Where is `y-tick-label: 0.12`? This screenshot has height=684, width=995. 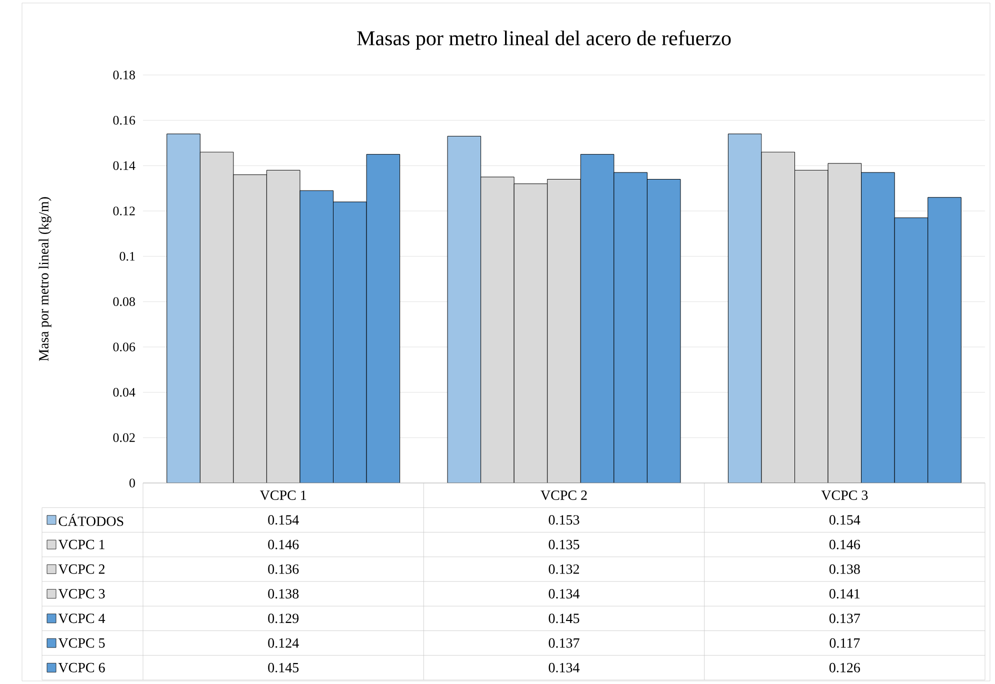 y-tick-label: 0.12 is located at coordinates (124, 211).